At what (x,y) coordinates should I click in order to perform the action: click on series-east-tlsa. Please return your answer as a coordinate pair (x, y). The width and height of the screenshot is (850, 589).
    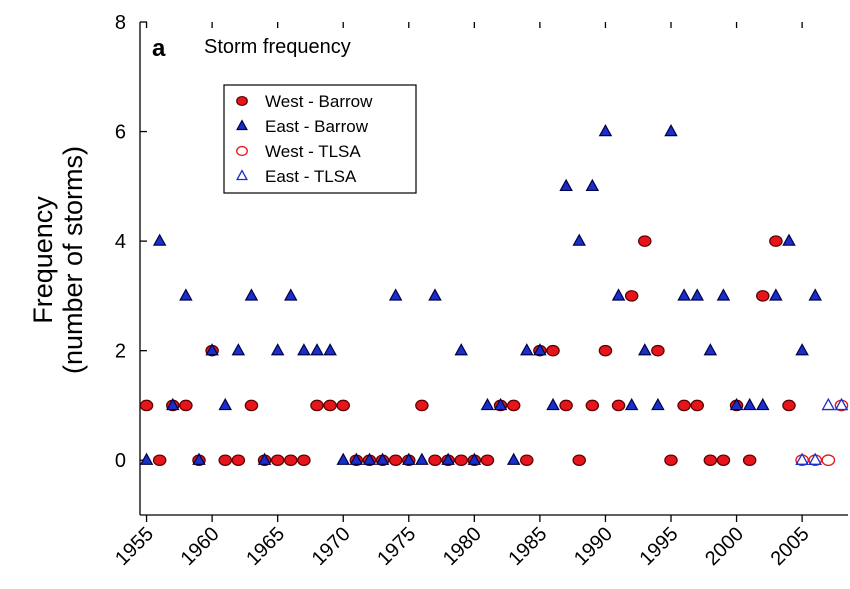
    Looking at the image, I should click on (822, 431).